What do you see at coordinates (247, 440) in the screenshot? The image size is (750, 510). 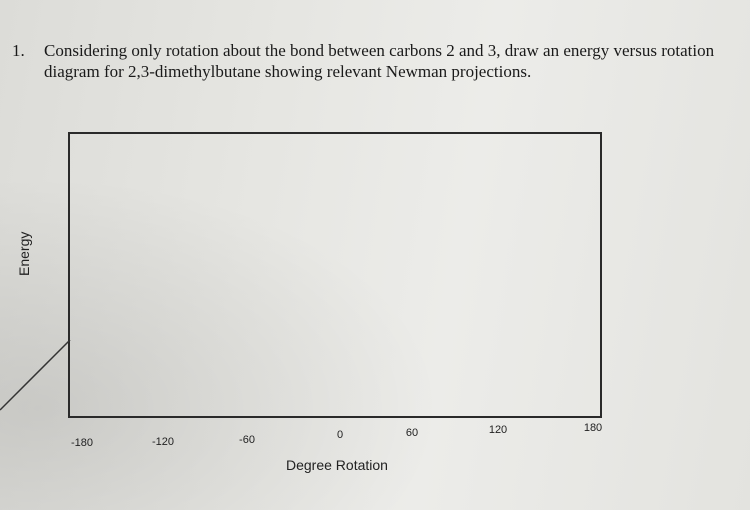 I see `x-tick-label: -60` at bounding box center [247, 440].